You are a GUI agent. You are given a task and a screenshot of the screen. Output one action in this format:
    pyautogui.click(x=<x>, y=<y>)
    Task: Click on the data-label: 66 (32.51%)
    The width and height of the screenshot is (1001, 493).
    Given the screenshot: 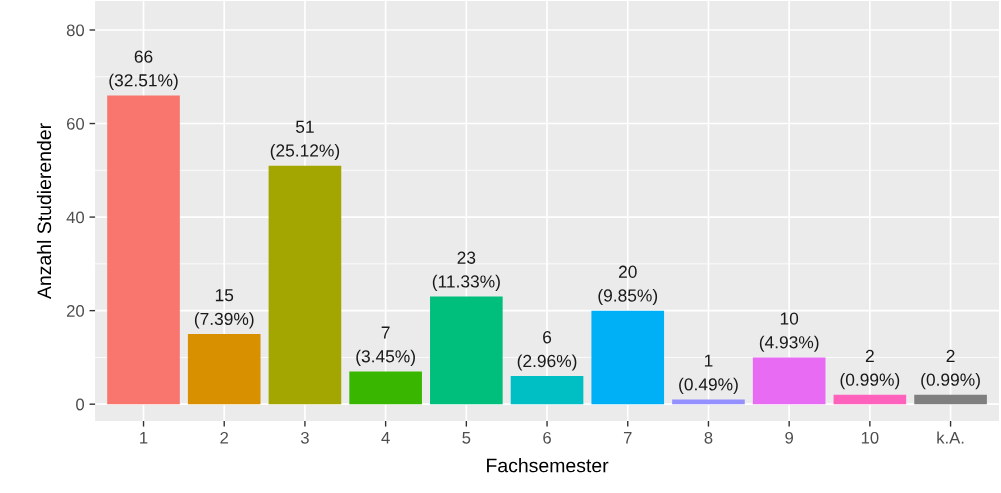 What is the action you would take?
    pyautogui.click(x=143, y=70)
    